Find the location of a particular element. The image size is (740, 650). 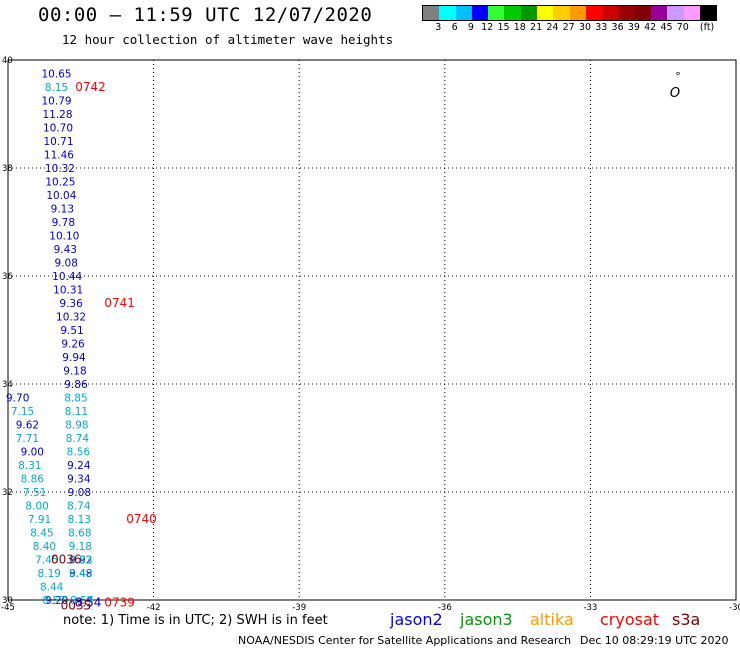

colorbar-label: 6 is located at coordinates (454, 27).